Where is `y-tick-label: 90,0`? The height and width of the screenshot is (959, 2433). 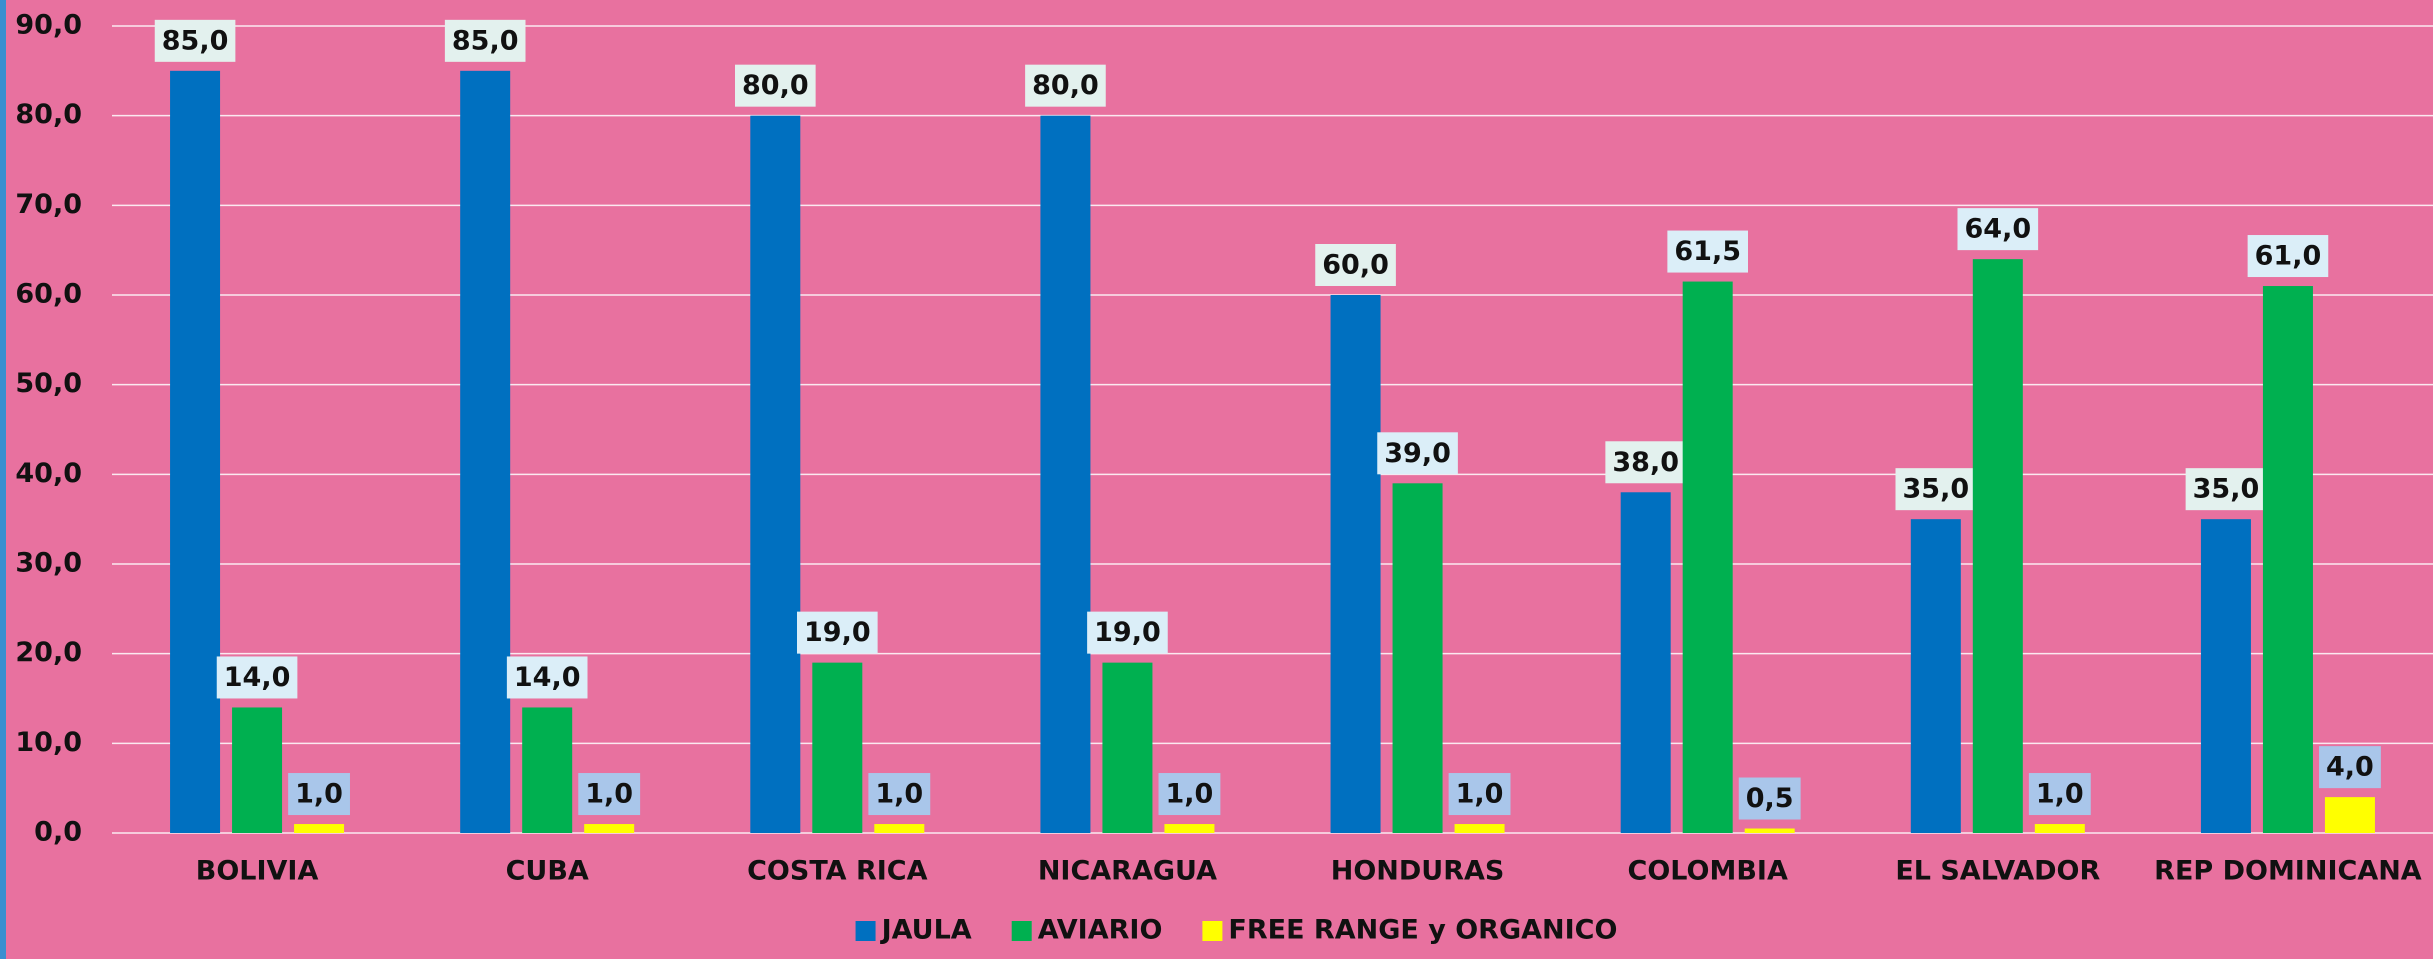 y-tick-label: 90,0 is located at coordinates (48, 25).